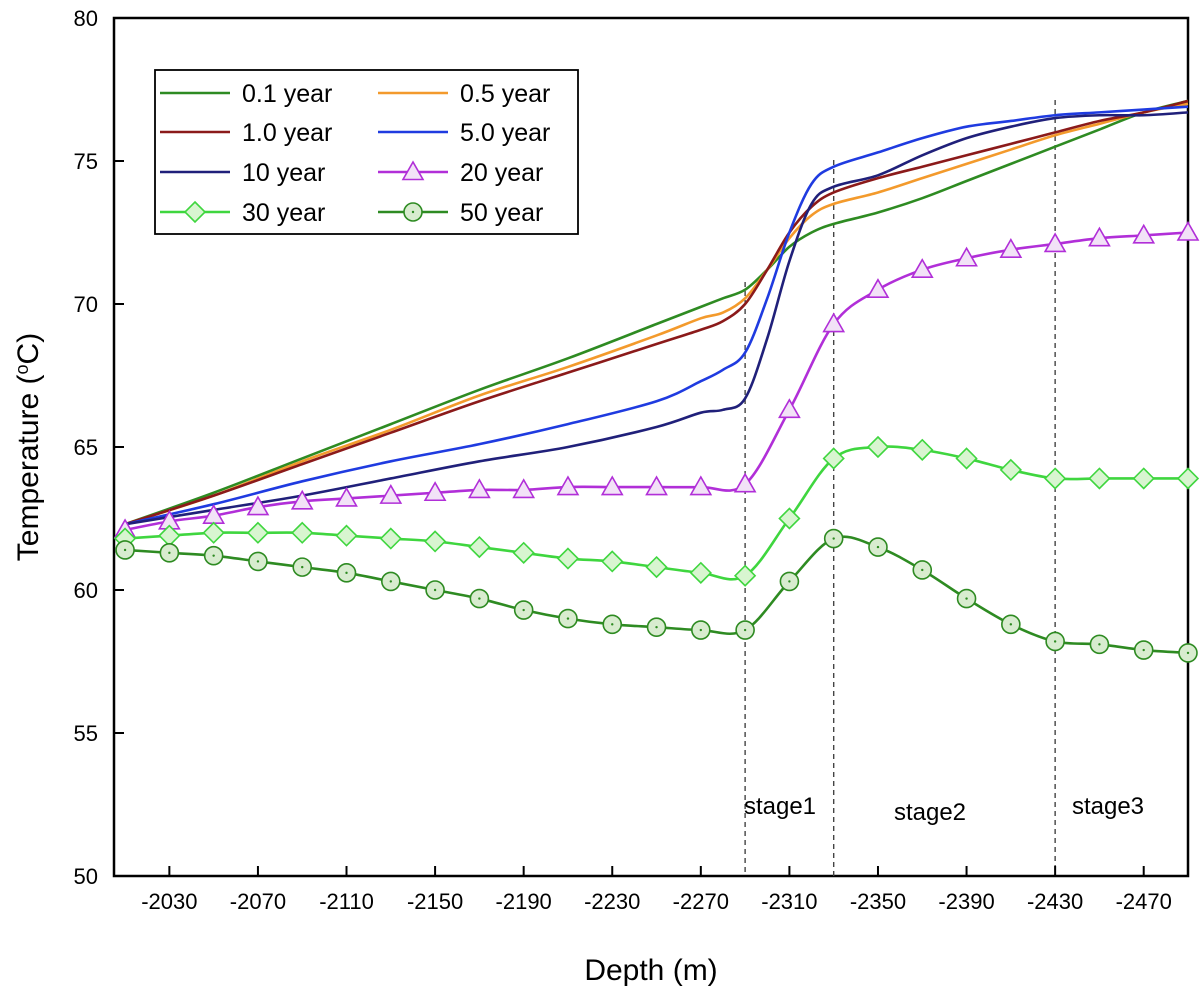 The width and height of the screenshot is (1200, 993). Describe the element at coordinates (258, 901) in the screenshot. I see `x-tick-label: -2070` at that location.